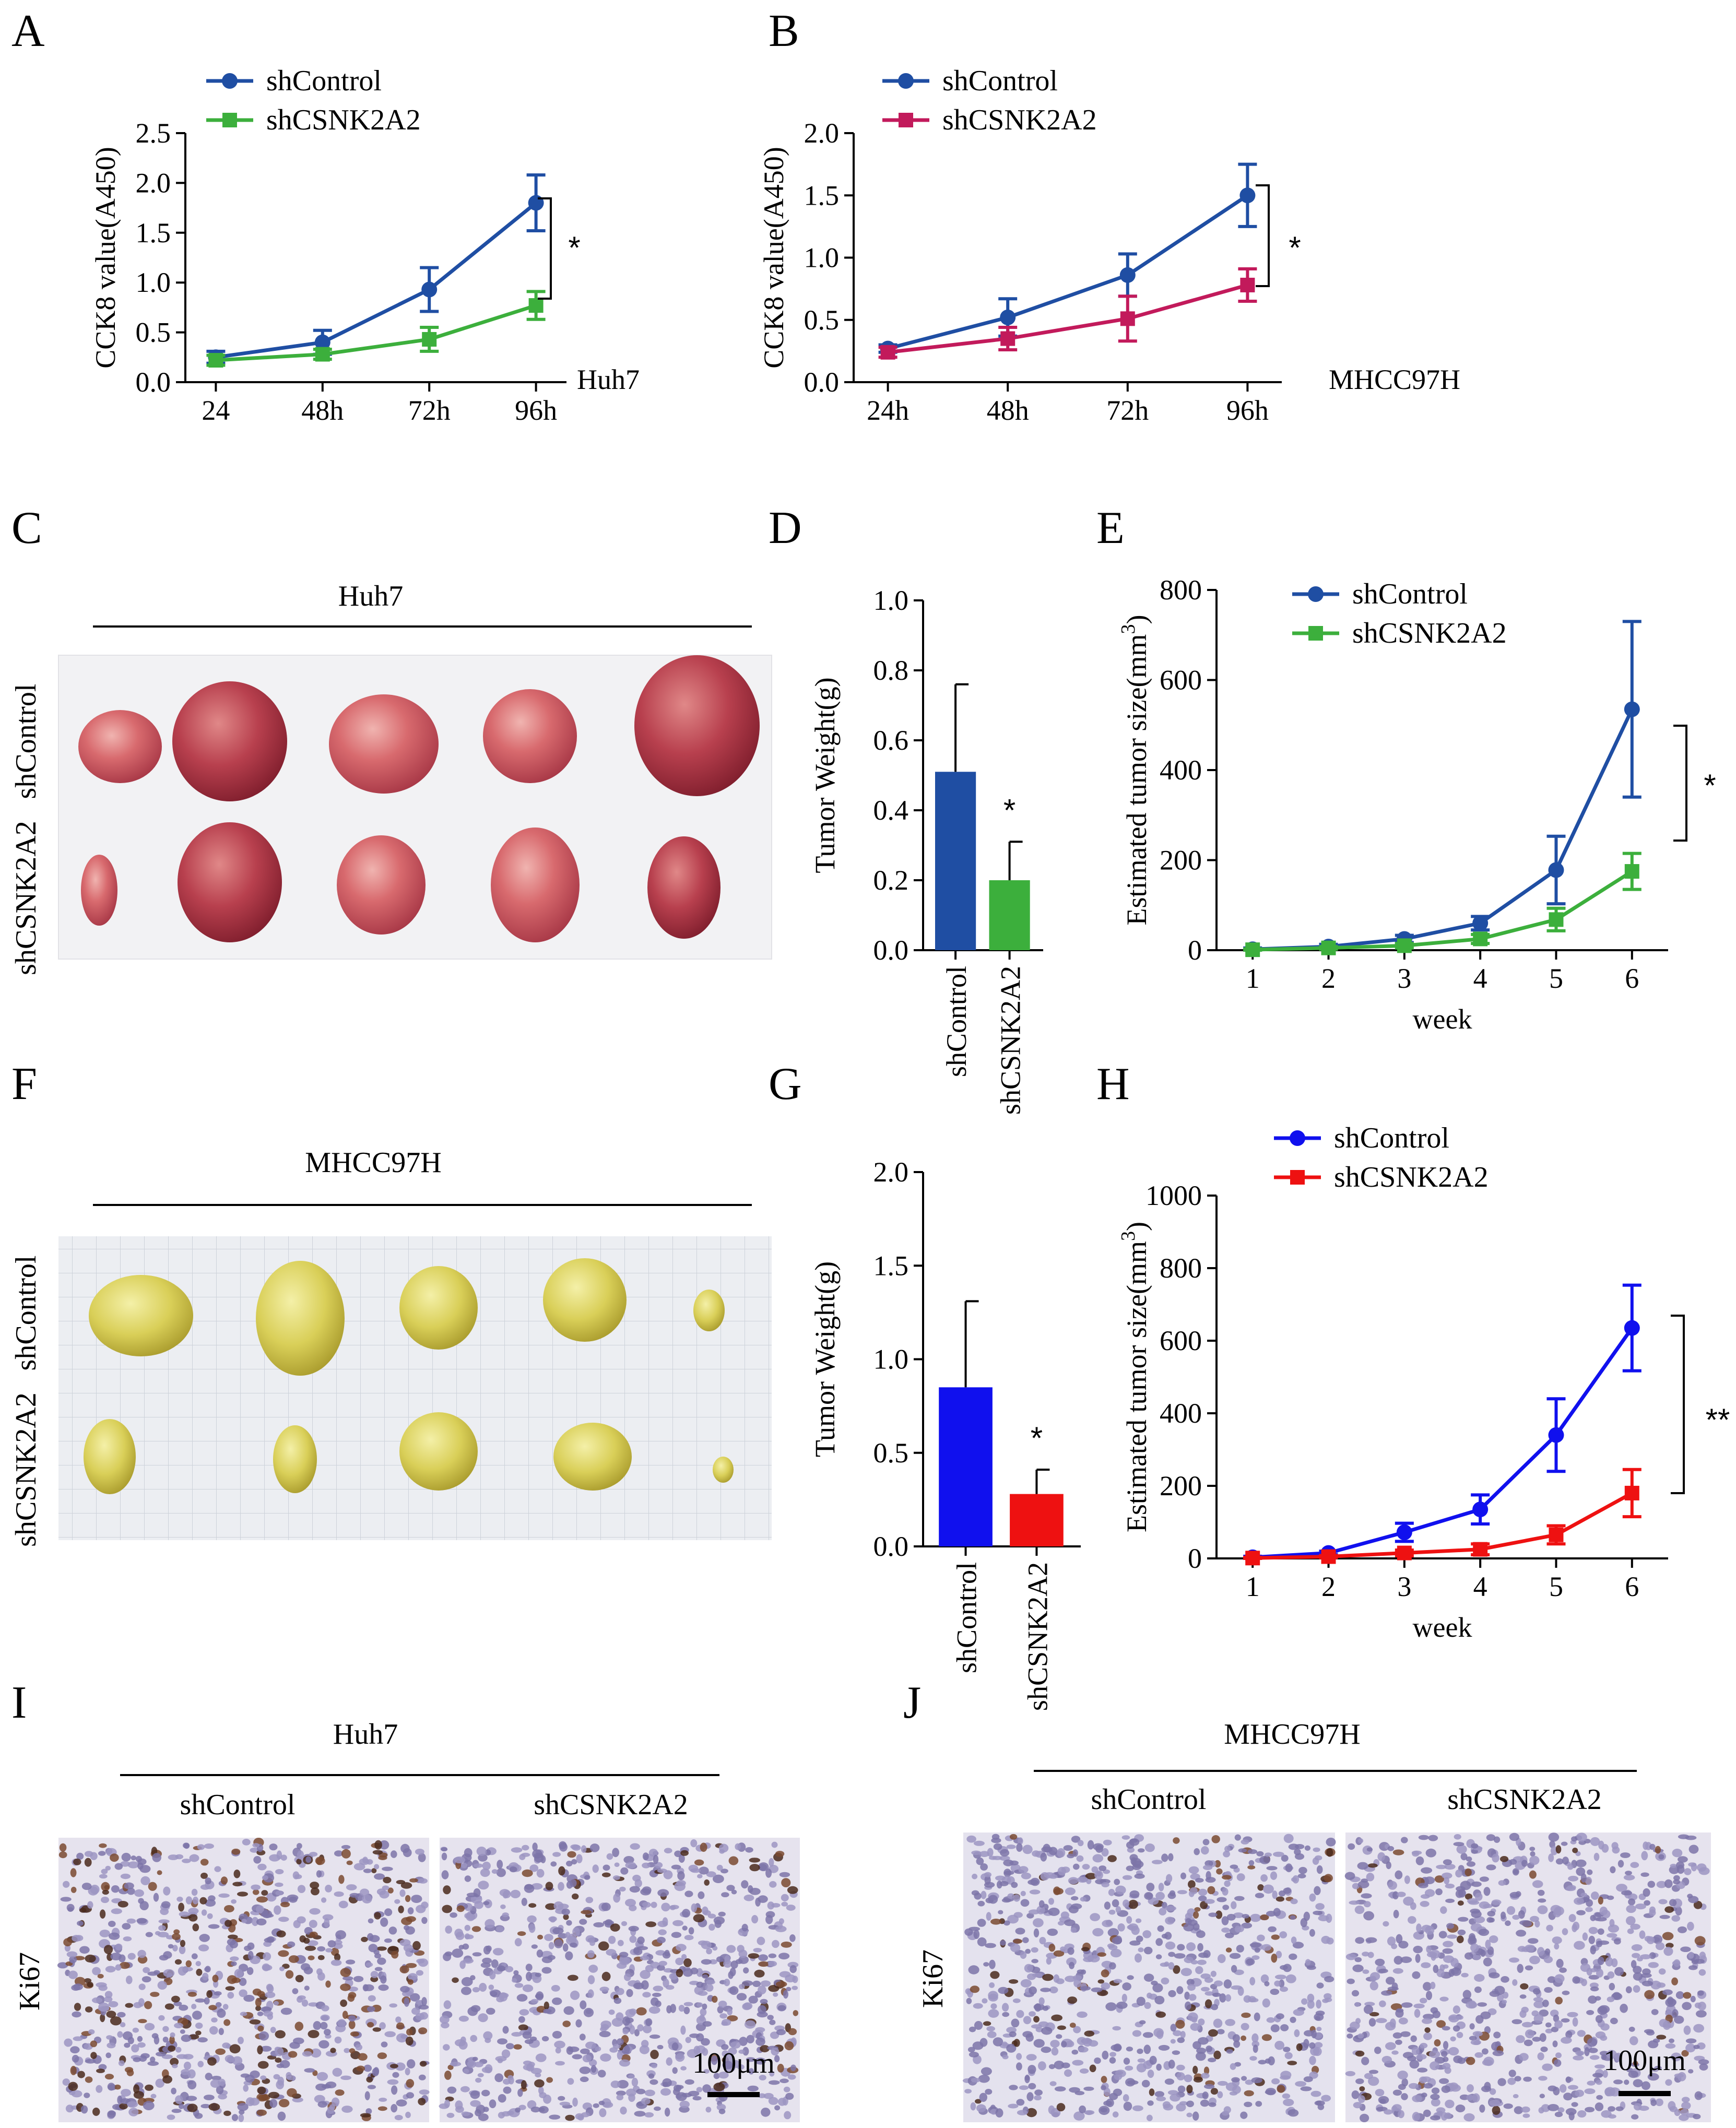 This screenshot has height=2128, width=1736. What do you see at coordinates (1037, 1520) in the screenshot?
I see `bar-shCSNK2A2` at bounding box center [1037, 1520].